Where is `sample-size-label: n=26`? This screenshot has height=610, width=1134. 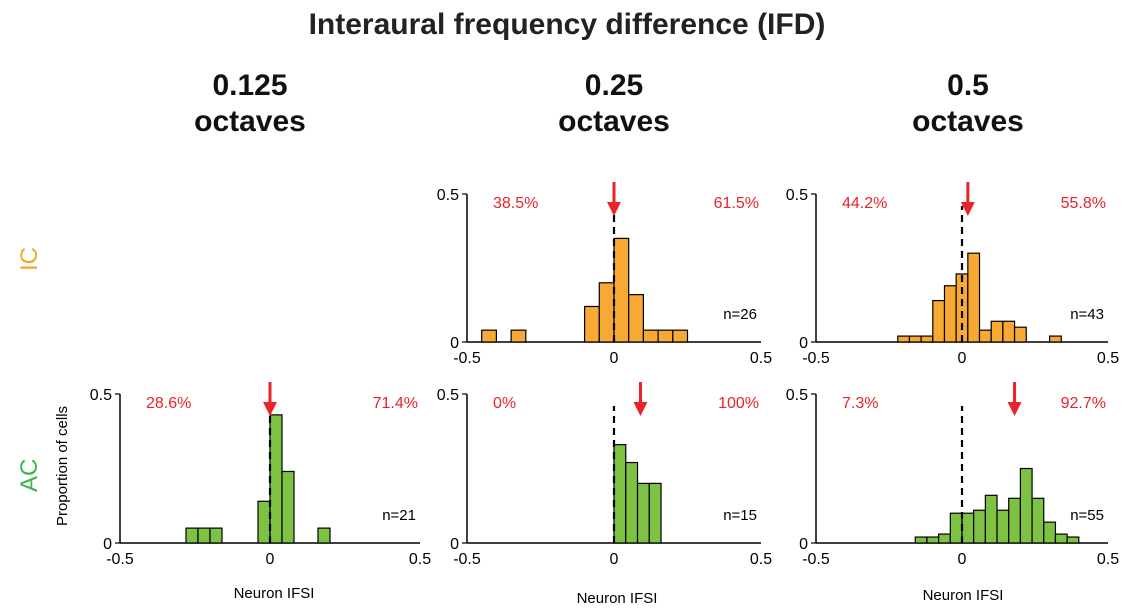 sample-size-label: n=26 is located at coordinates (740, 314).